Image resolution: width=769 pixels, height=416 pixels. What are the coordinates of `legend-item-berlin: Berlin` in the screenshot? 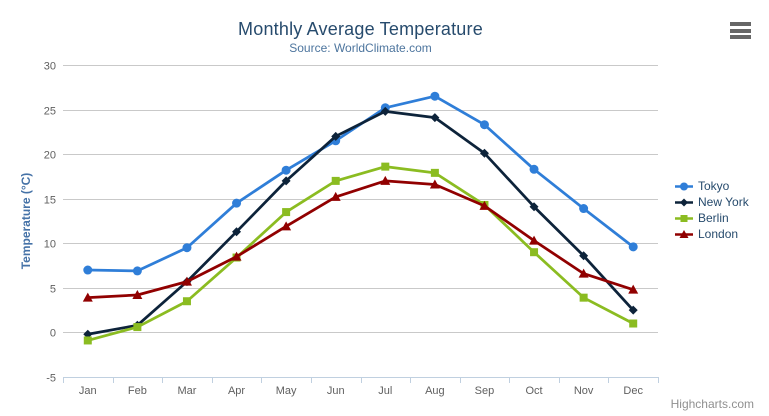 It's located at (711, 218).